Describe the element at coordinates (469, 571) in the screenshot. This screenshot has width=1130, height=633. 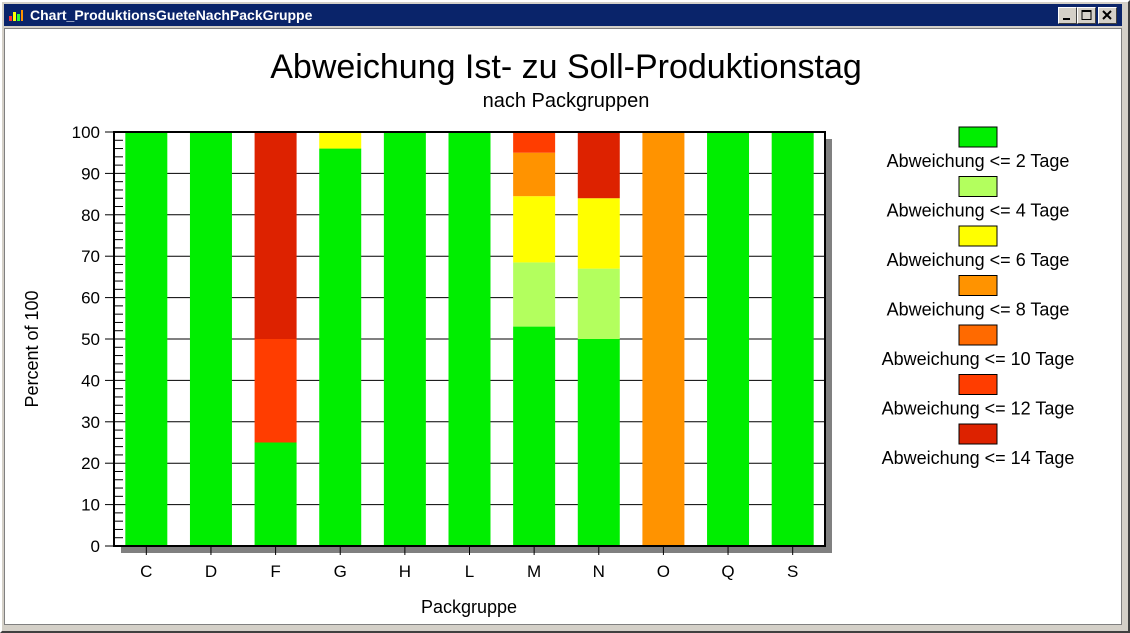
I see `x-tick-label: L` at that location.